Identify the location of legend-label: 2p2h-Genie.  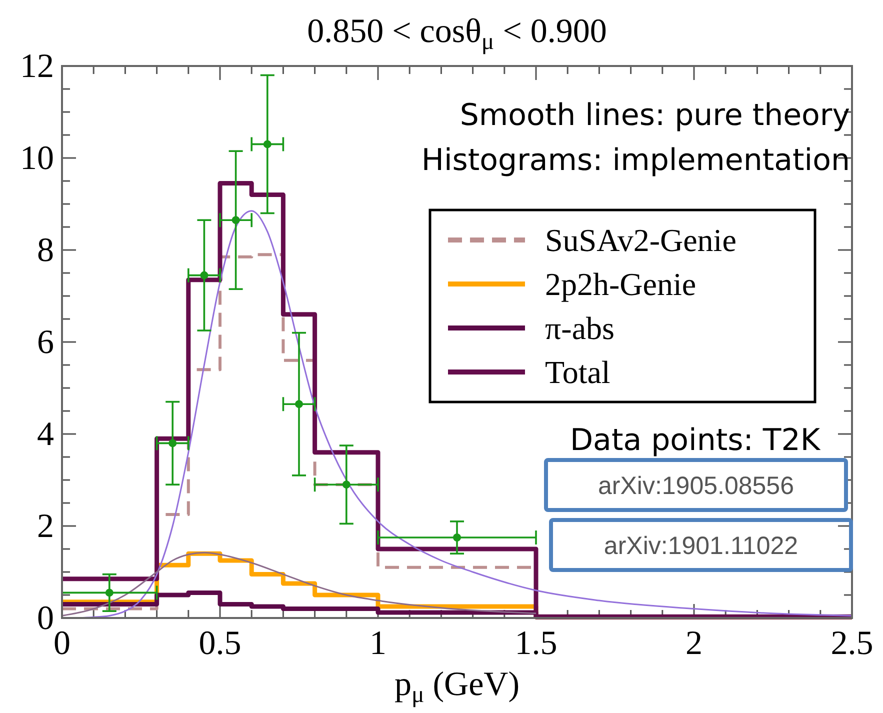
(620, 284).